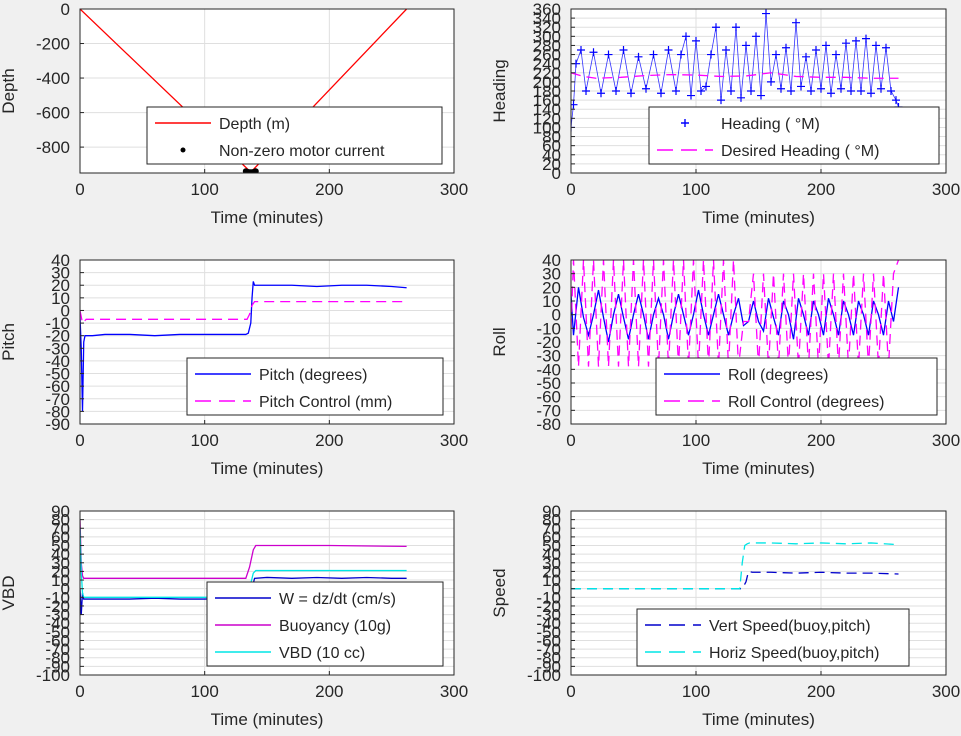  I want to click on series-pitch-degrees, so click(243, 346).